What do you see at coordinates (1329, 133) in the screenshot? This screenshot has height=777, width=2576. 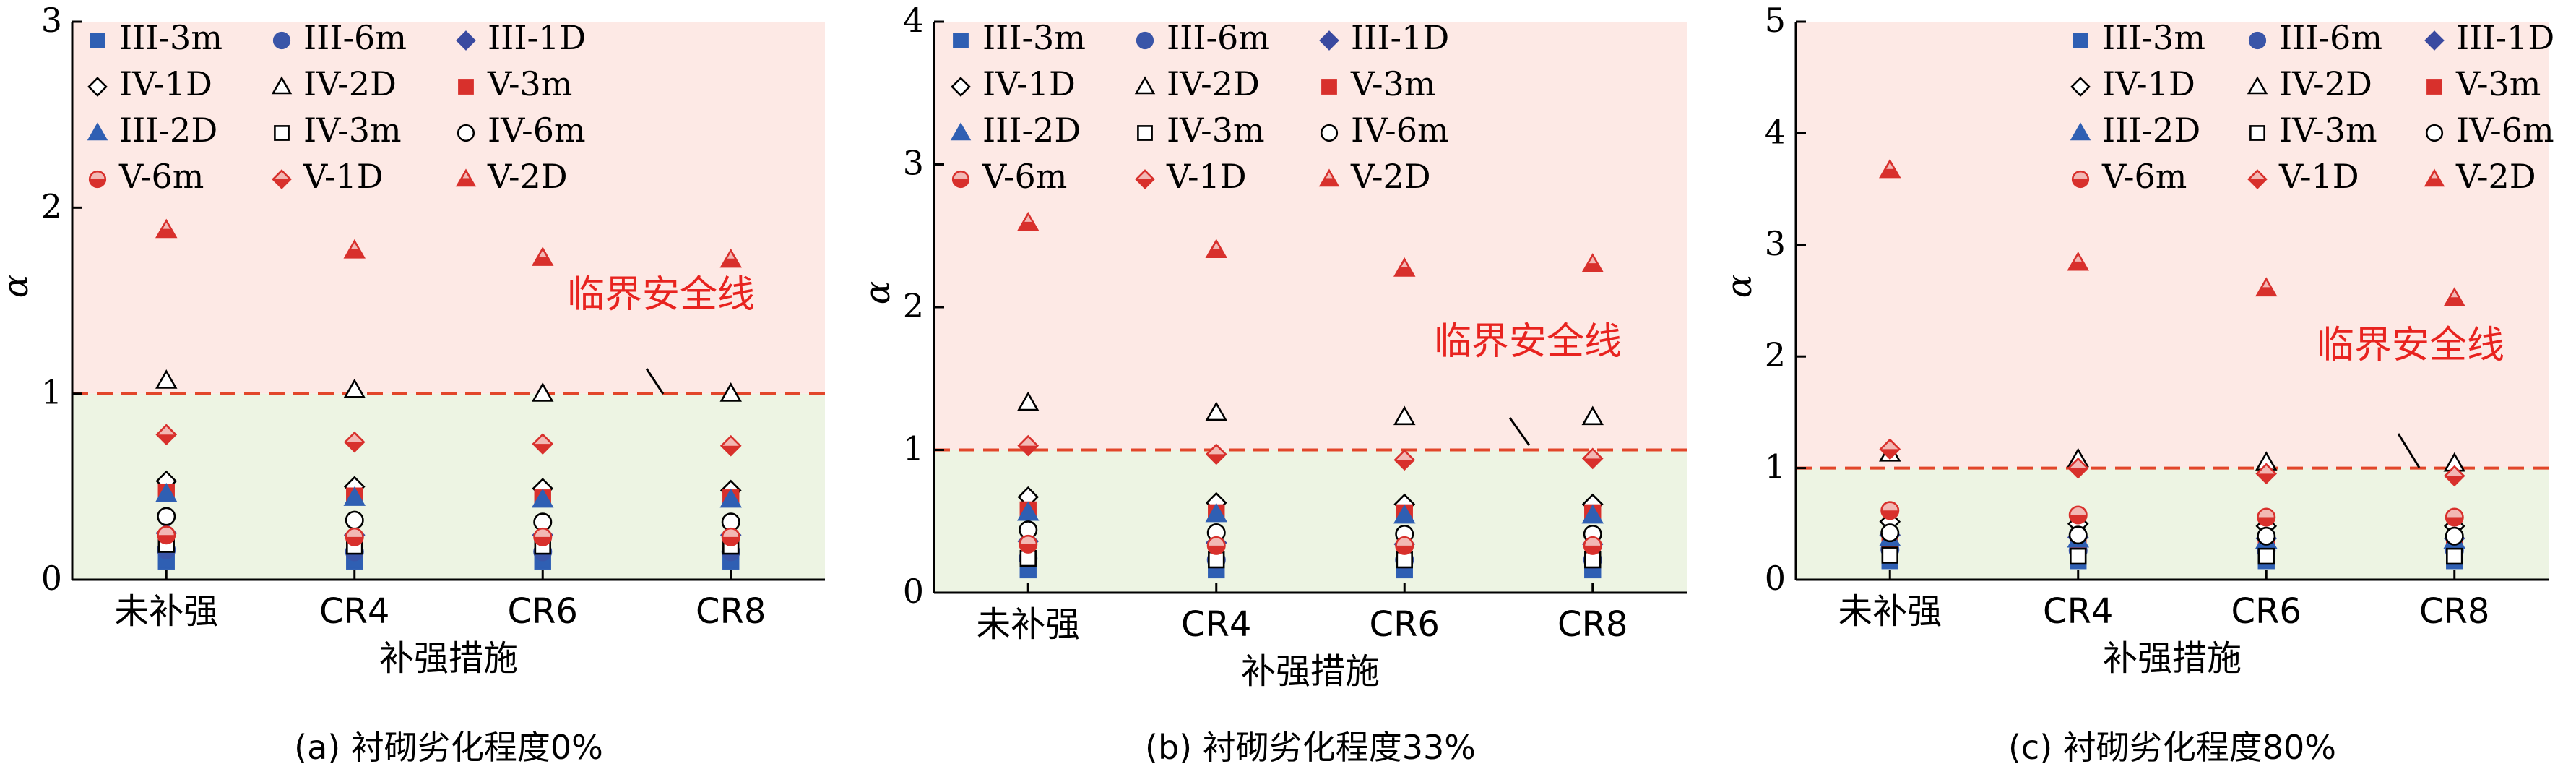 I see `legend-marker-IV-6m` at bounding box center [1329, 133].